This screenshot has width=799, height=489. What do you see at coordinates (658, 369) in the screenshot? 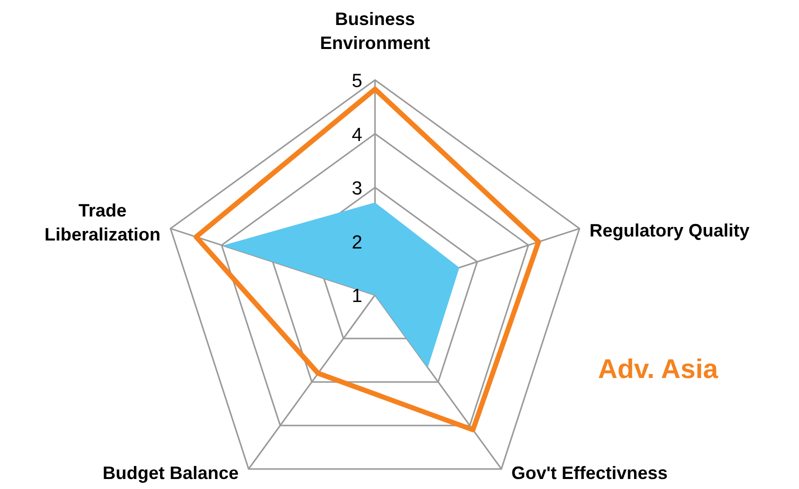
I see `text: Adv. Asia` at bounding box center [658, 369].